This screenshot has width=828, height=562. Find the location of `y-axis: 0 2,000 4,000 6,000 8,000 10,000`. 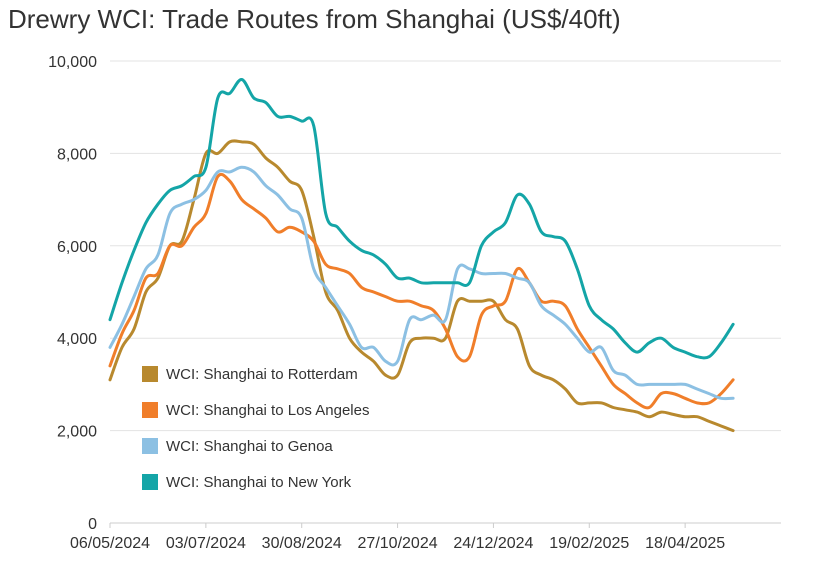

y-axis: 0 2,000 4,000 6,000 8,000 10,000 is located at coordinates (72, 293).